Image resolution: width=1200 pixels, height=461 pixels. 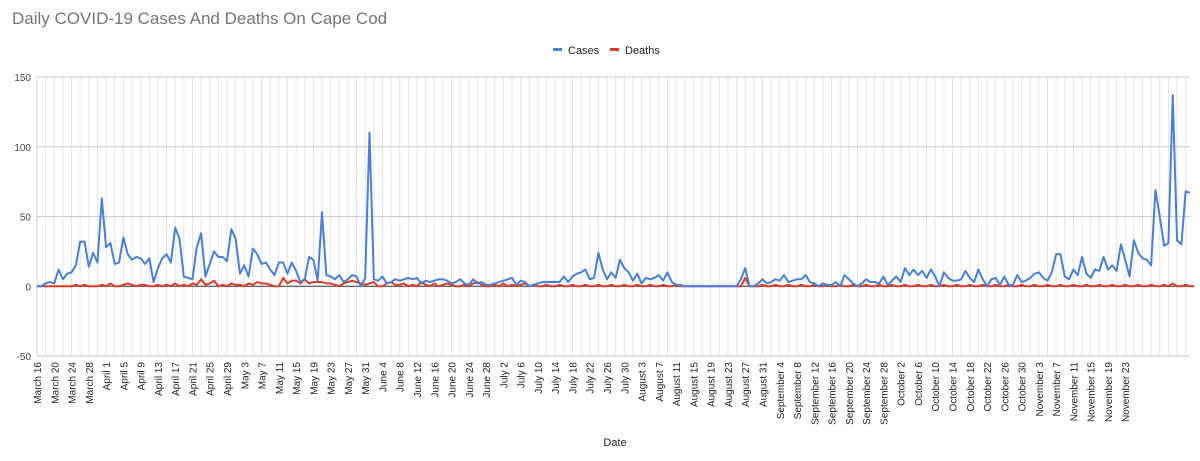 What do you see at coordinates (487, 380) in the screenshot?
I see `x-tick-label: June 28` at bounding box center [487, 380].